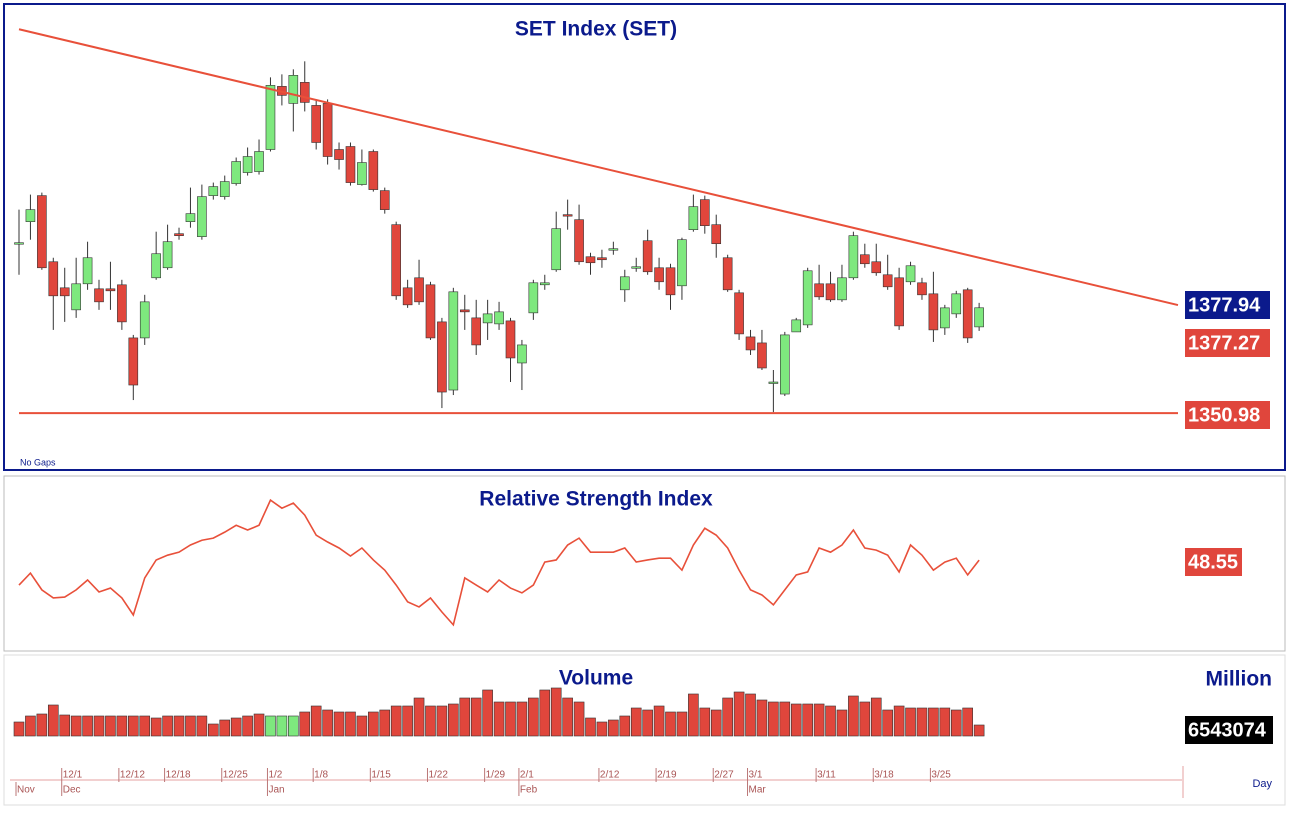 The image size is (1290, 814). I want to click on trend-value-label-box, so click(1227, 305).